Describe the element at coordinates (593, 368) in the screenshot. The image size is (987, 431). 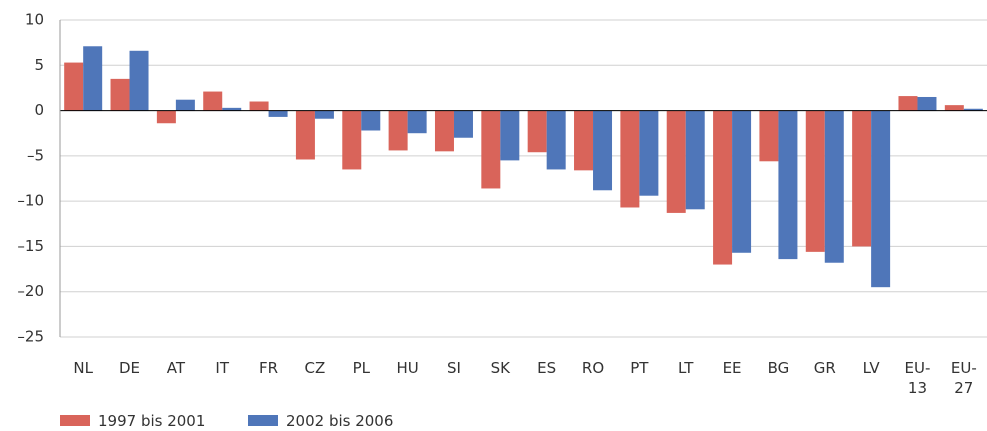
I see `x-tick-label: RO` at that location.